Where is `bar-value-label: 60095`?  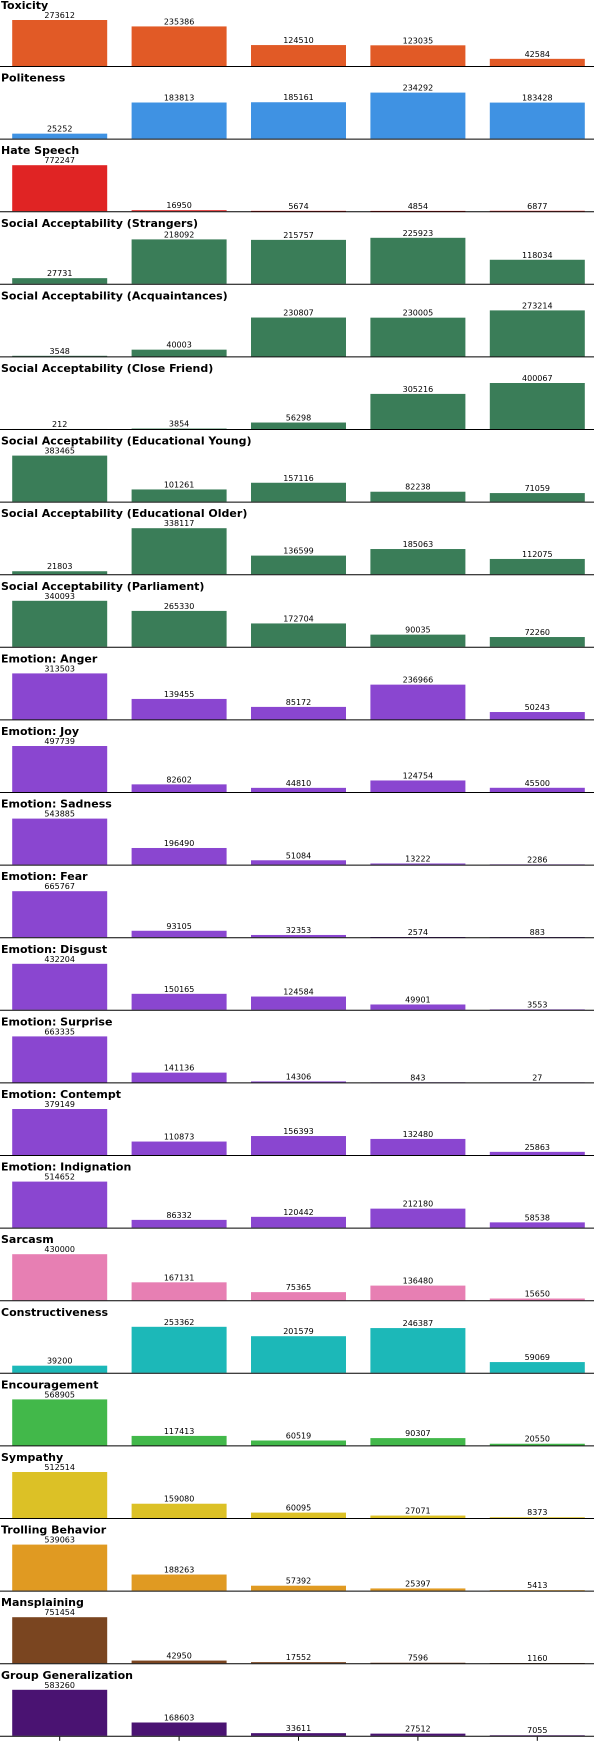 bar-value-label: 60095 is located at coordinates (298, 1508).